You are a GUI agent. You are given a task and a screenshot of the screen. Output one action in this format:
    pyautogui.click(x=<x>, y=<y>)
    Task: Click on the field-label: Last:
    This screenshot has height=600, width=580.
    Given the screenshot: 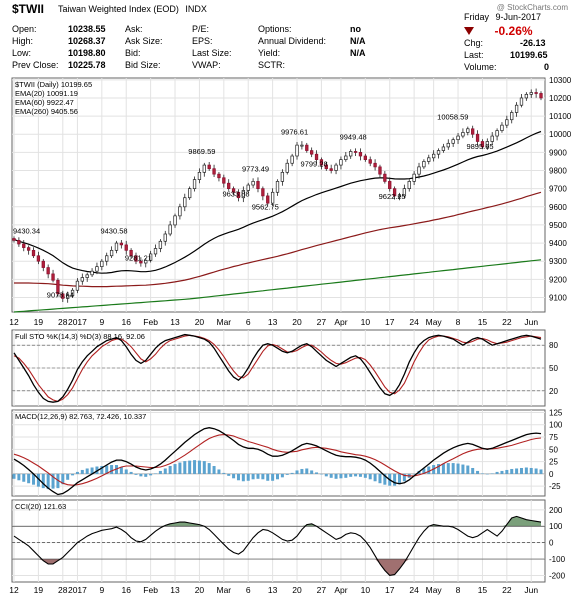 What is the action you would take?
    pyautogui.click(x=474, y=55)
    